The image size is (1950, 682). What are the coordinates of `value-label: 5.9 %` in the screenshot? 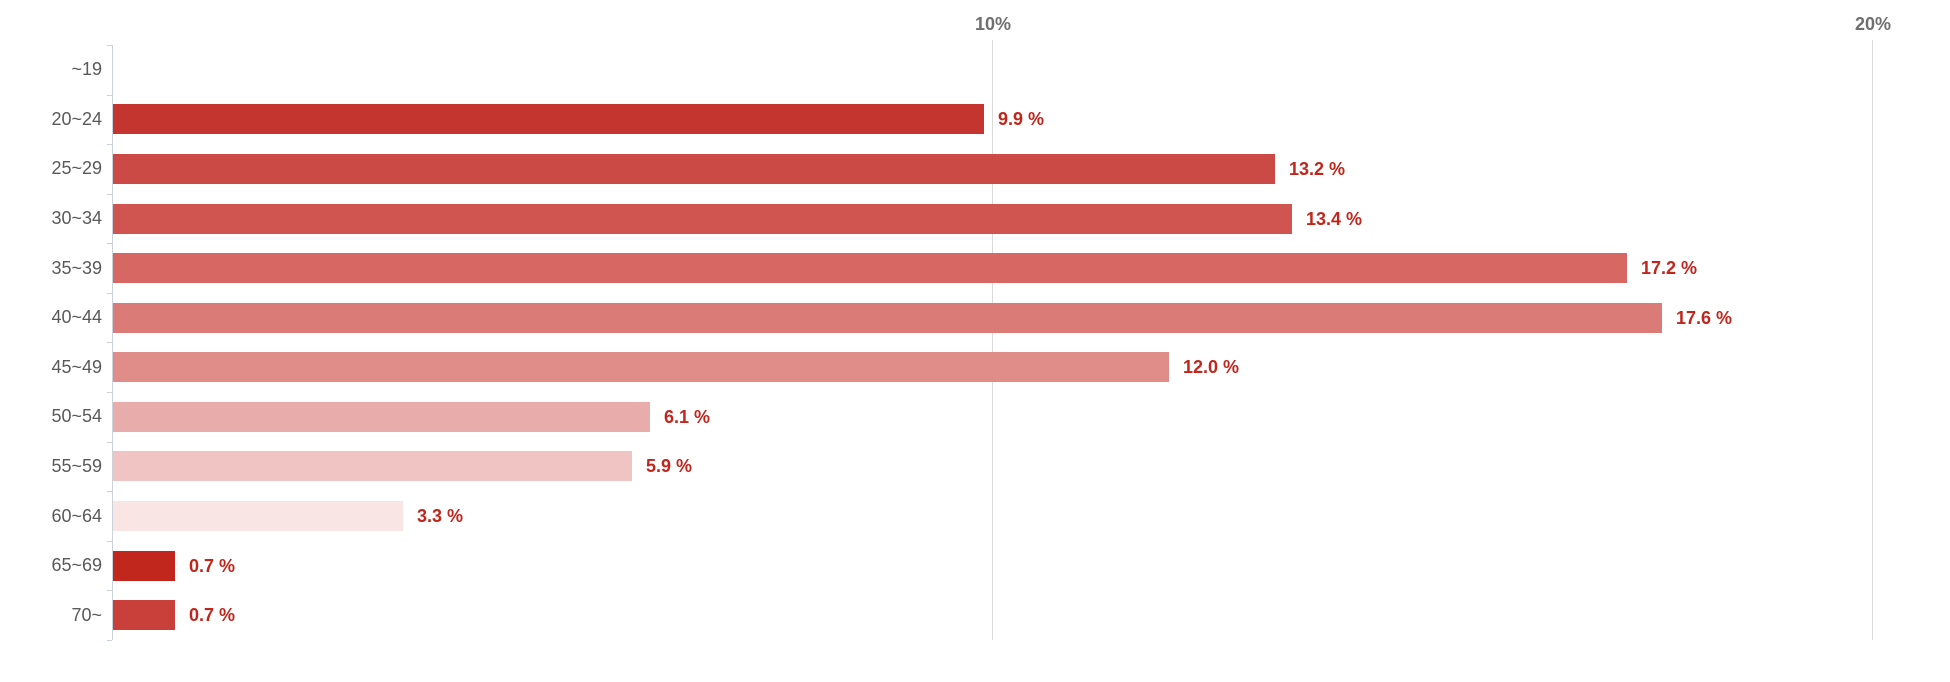 It's located at (669, 466).